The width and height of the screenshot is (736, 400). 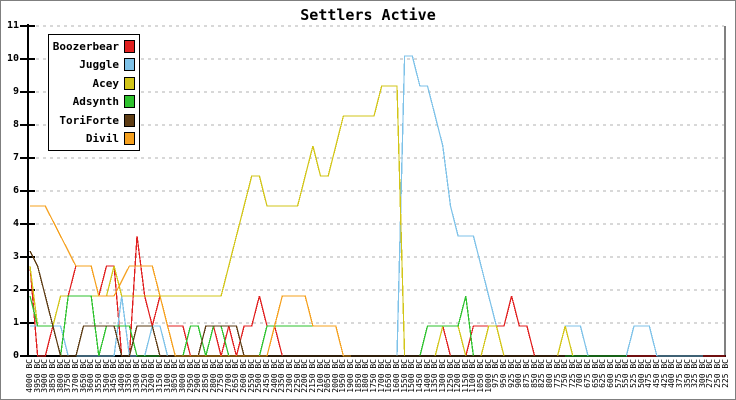 I want to click on legend-item-label: Divil, so click(x=102, y=139).